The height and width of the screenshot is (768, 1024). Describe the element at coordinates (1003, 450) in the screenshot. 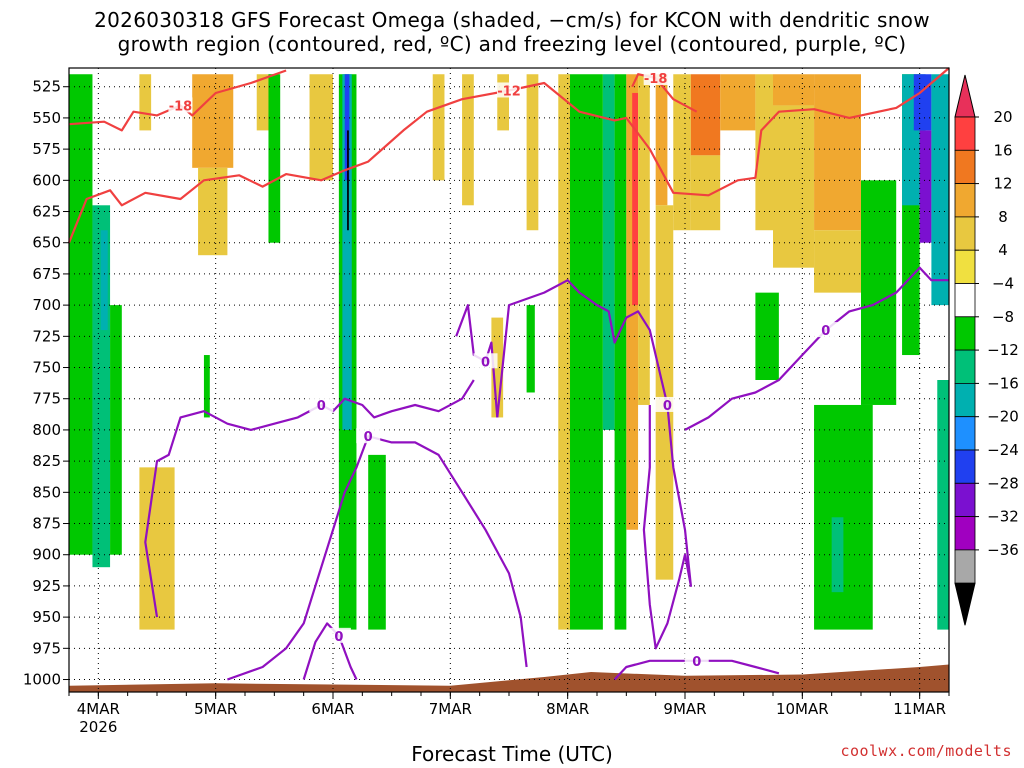

I see `colorbar-label: −24` at that location.